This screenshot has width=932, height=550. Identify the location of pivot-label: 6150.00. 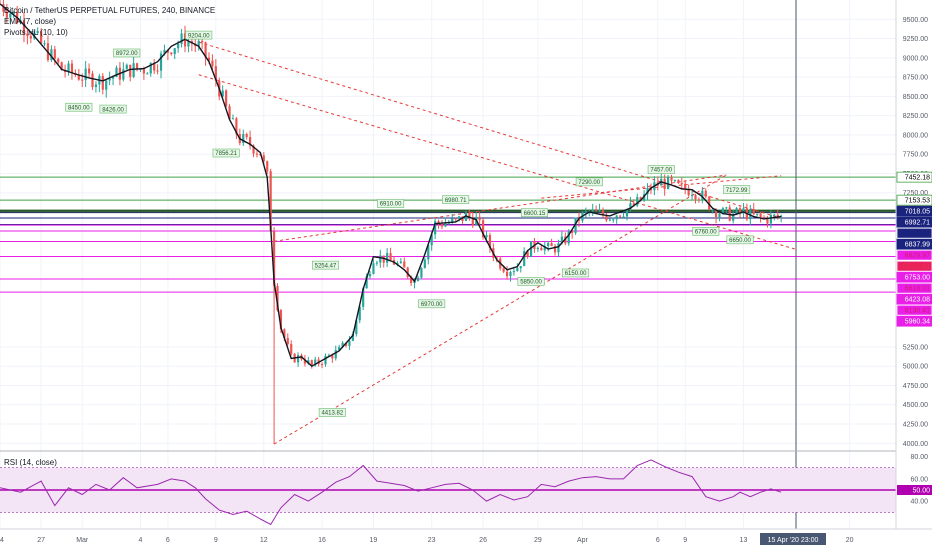
(576, 274).